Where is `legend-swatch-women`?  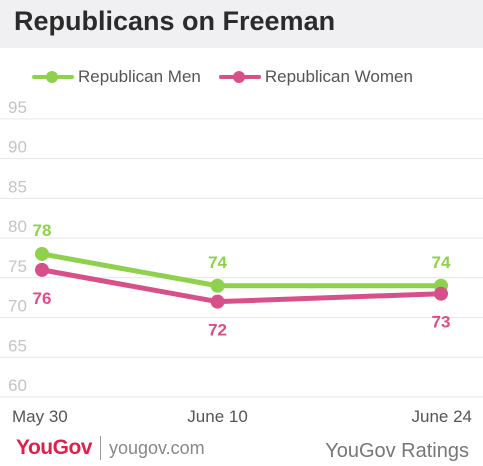 legend-swatch-women is located at coordinates (240, 77).